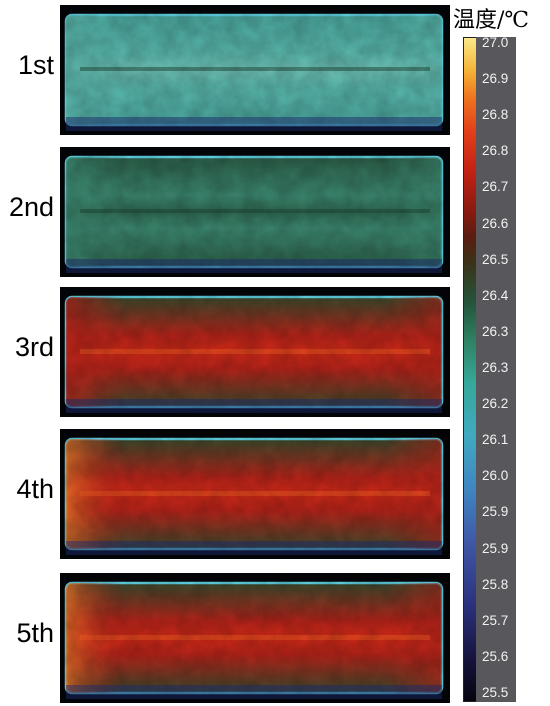  Describe the element at coordinates (470, 369) in the screenshot. I see `colorbar-gradient` at that location.